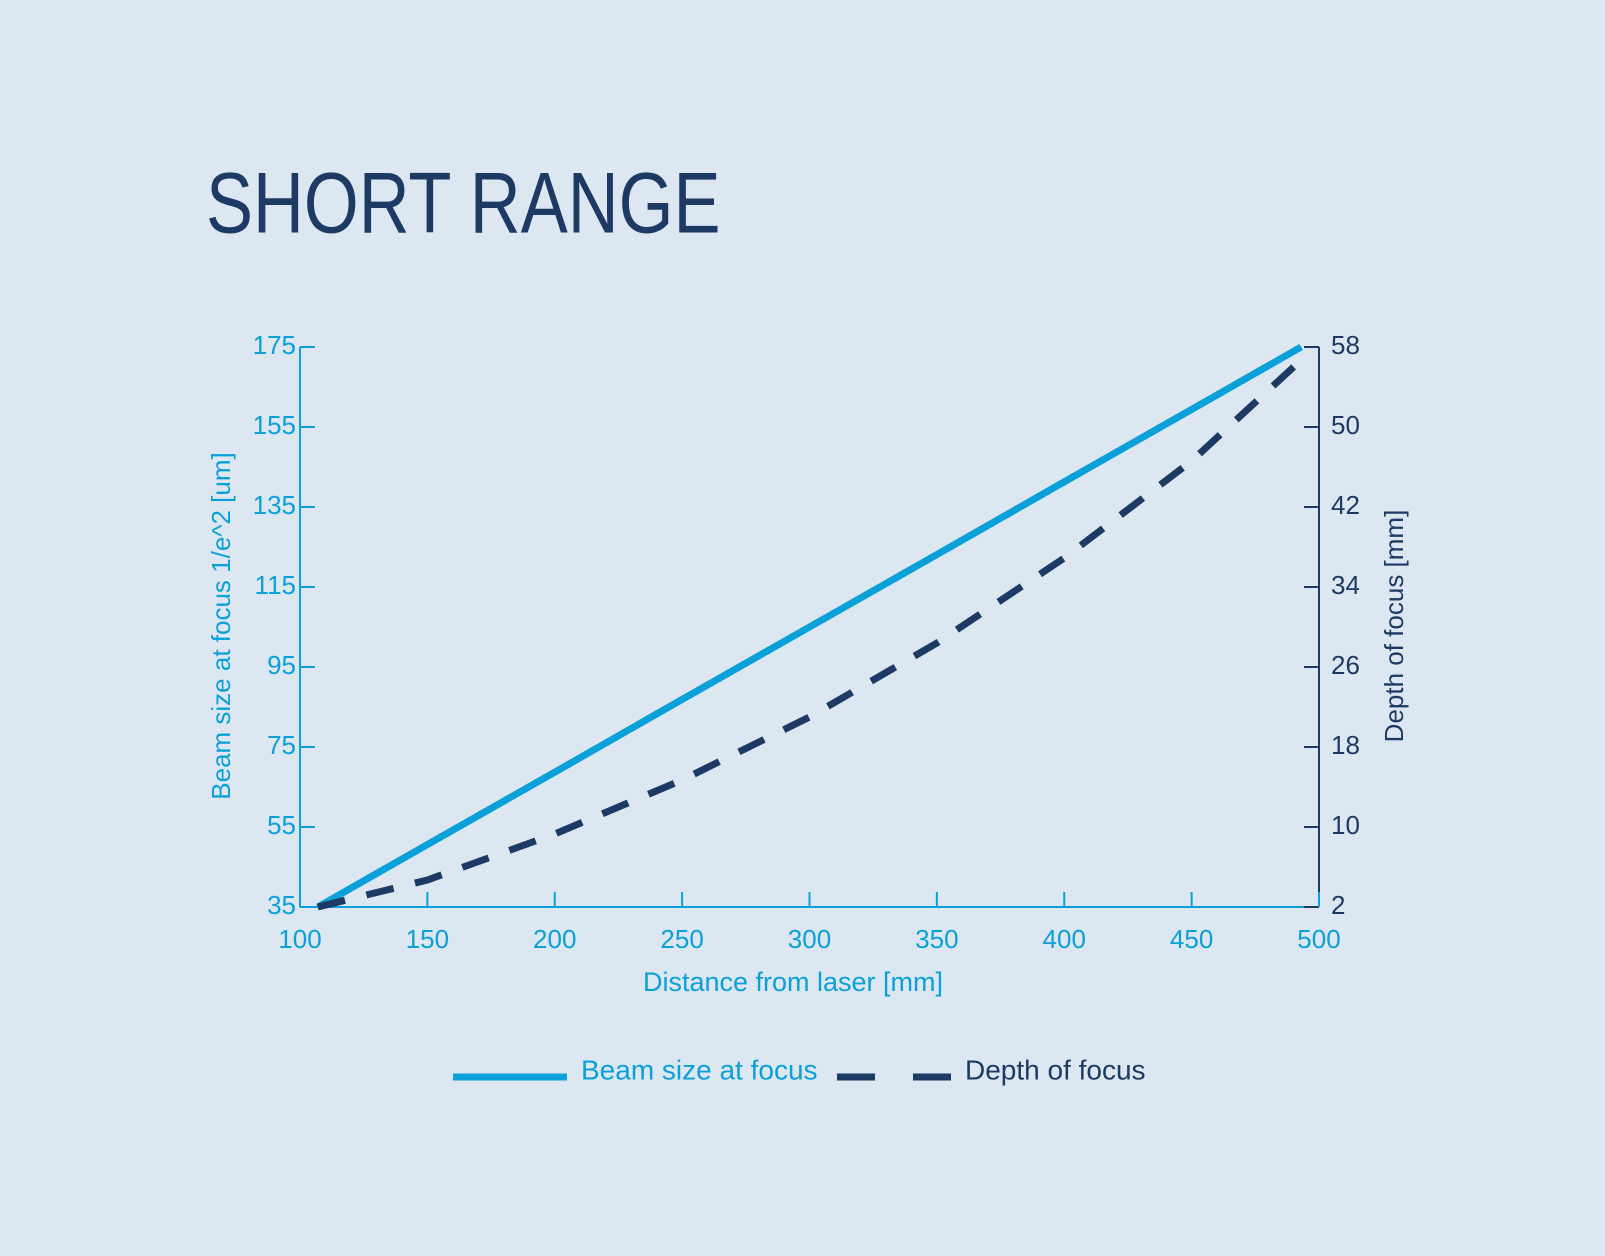  What do you see at coordinates (221, 625) in the screenshot?
I see `y-axis-label: Beam size at focus 1/e^2 [um]` at bounding box center [221, 625].